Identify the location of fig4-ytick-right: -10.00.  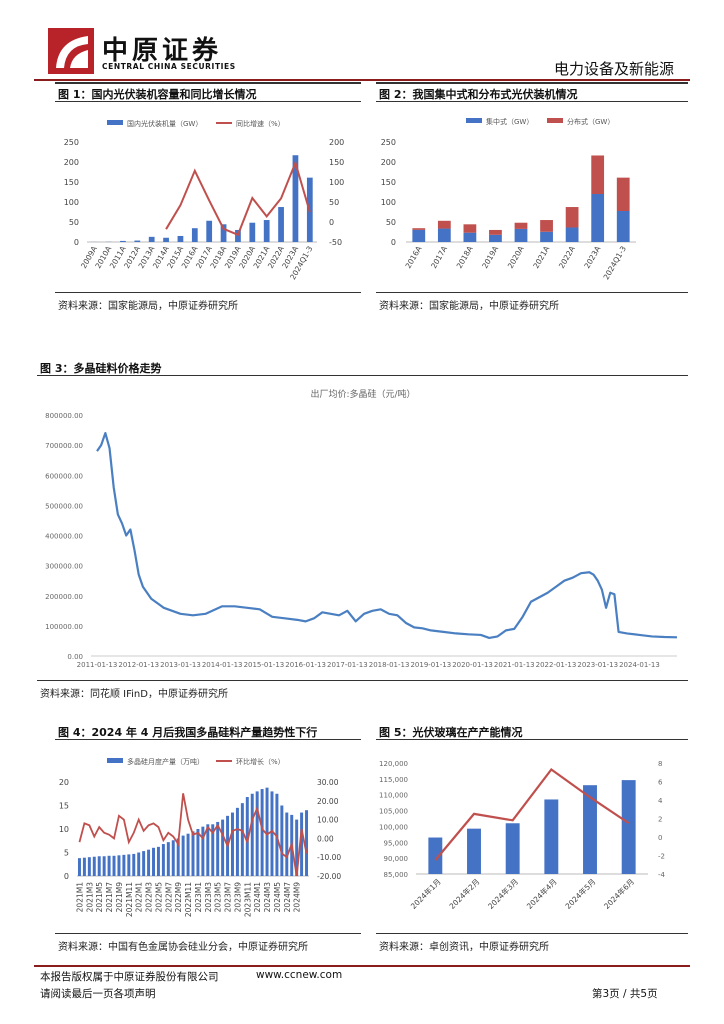
(329, 857).